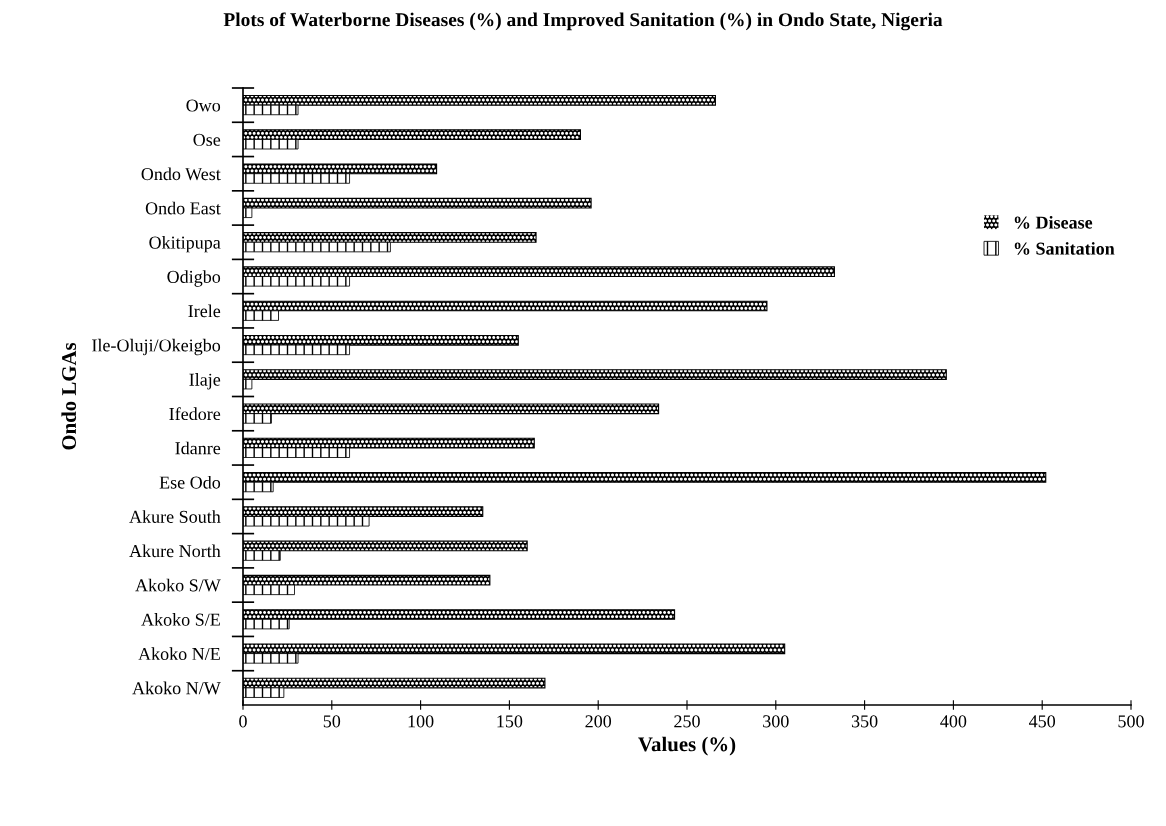 The height and width of the screenshot is (826, 1166). What do you see at coordinates (181, 174) in the screenshot?
I see `y-tick-label: Ondo West` at bounding box center [181, 174].